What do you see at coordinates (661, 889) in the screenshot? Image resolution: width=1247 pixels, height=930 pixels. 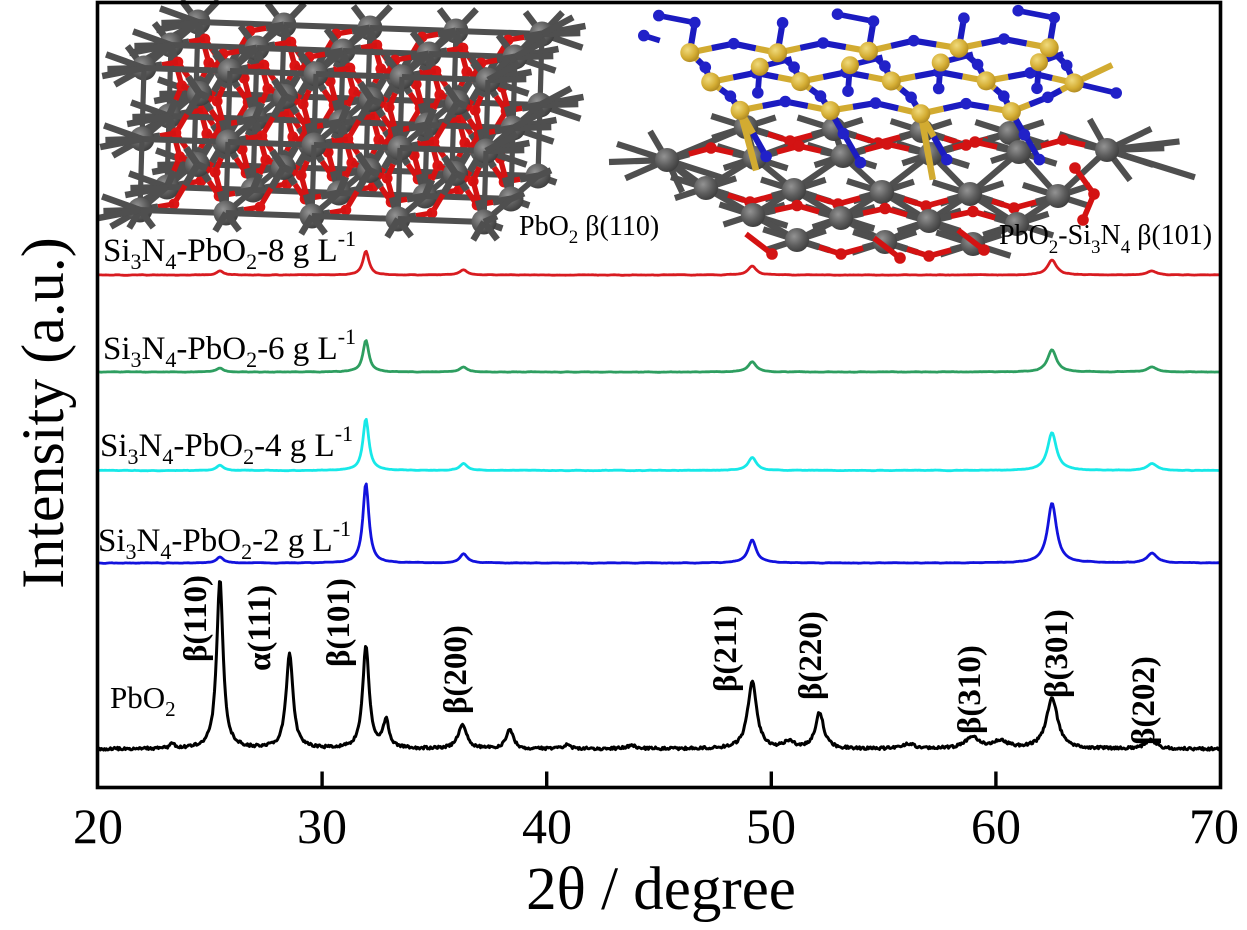 I see `svg-text: 2θ / degree` at bounding box center [661, 889].